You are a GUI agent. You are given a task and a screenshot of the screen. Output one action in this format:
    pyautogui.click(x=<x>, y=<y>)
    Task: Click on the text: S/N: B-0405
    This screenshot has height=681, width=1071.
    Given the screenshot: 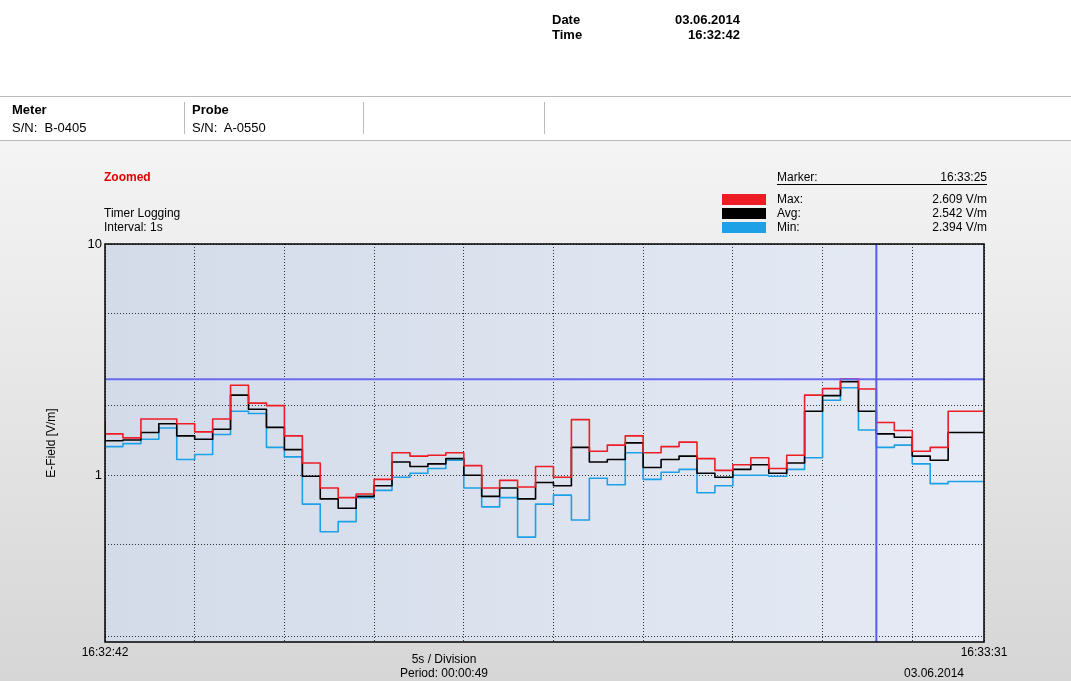 What is the action you would take?
    pyautogui.click(x=50, y=127)
    